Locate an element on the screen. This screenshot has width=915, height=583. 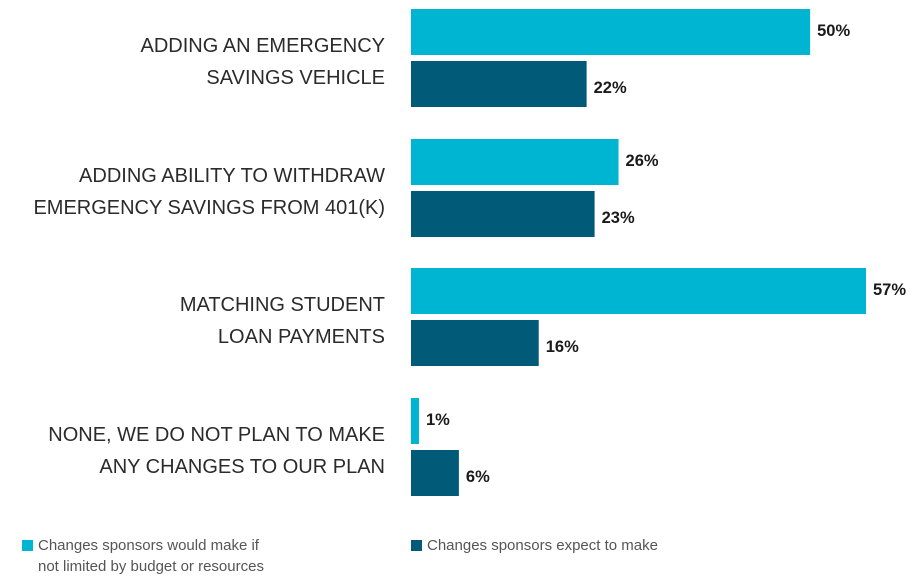
bar-expect-to-make-adding-ability-to-withdraw-emergency-savings-from-401-k is located at coordinates (503, 214).